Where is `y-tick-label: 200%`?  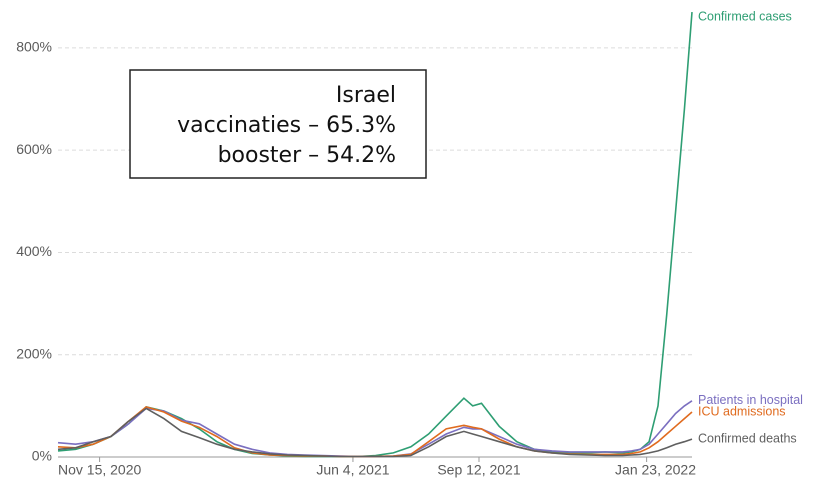 y-tick-label: 200% is located at coordinates (34, 353).